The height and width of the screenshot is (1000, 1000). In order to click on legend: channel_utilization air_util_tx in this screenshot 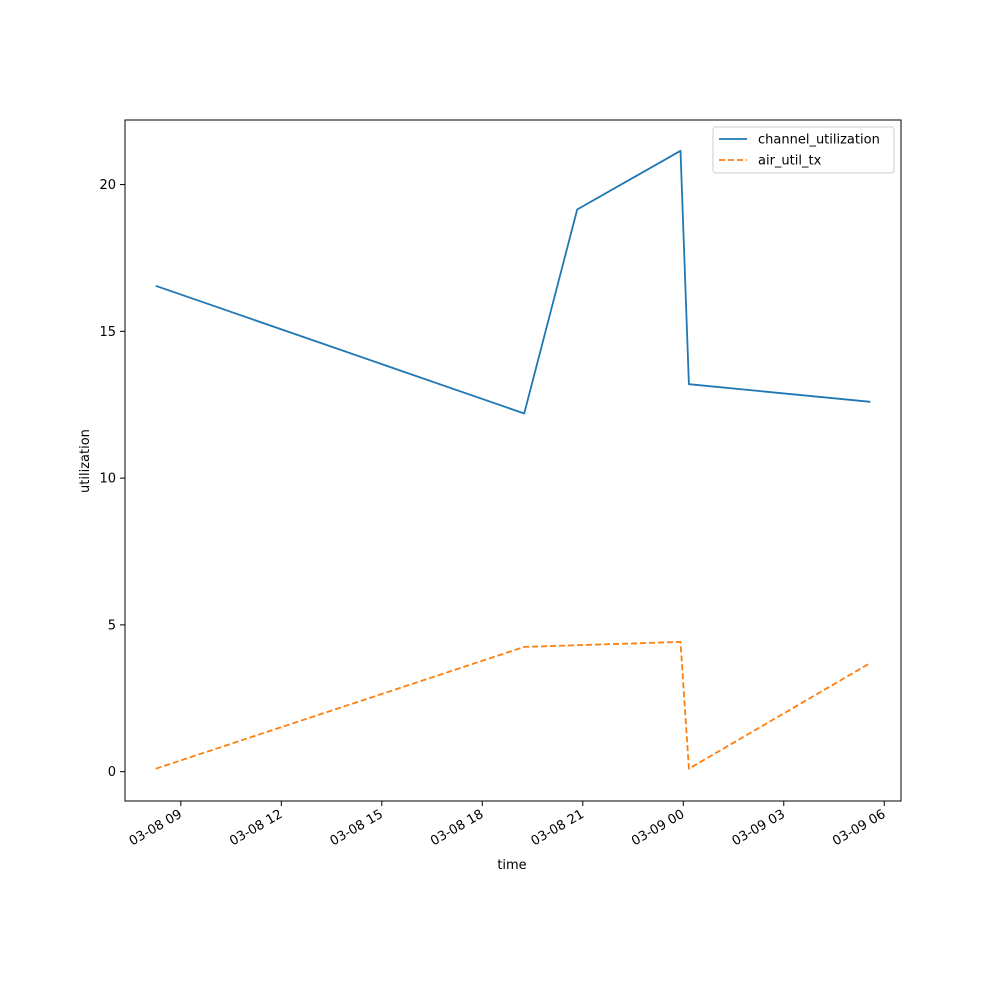, I will do `click(803, 150)`.